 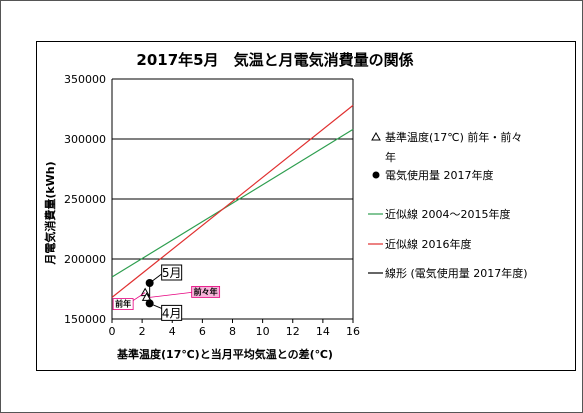 I want to click on y-tick-label: 150000, so click(x=85, y=319).